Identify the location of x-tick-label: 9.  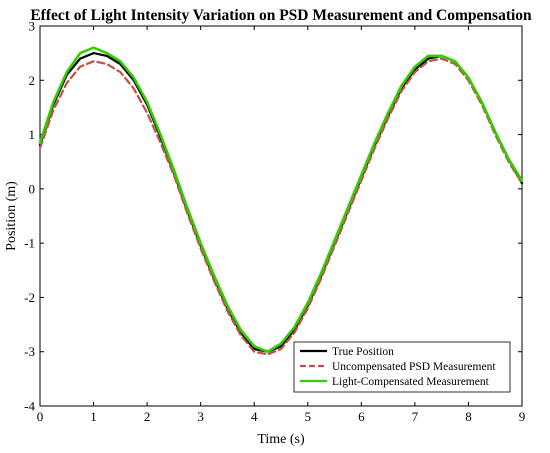
(522, 416).